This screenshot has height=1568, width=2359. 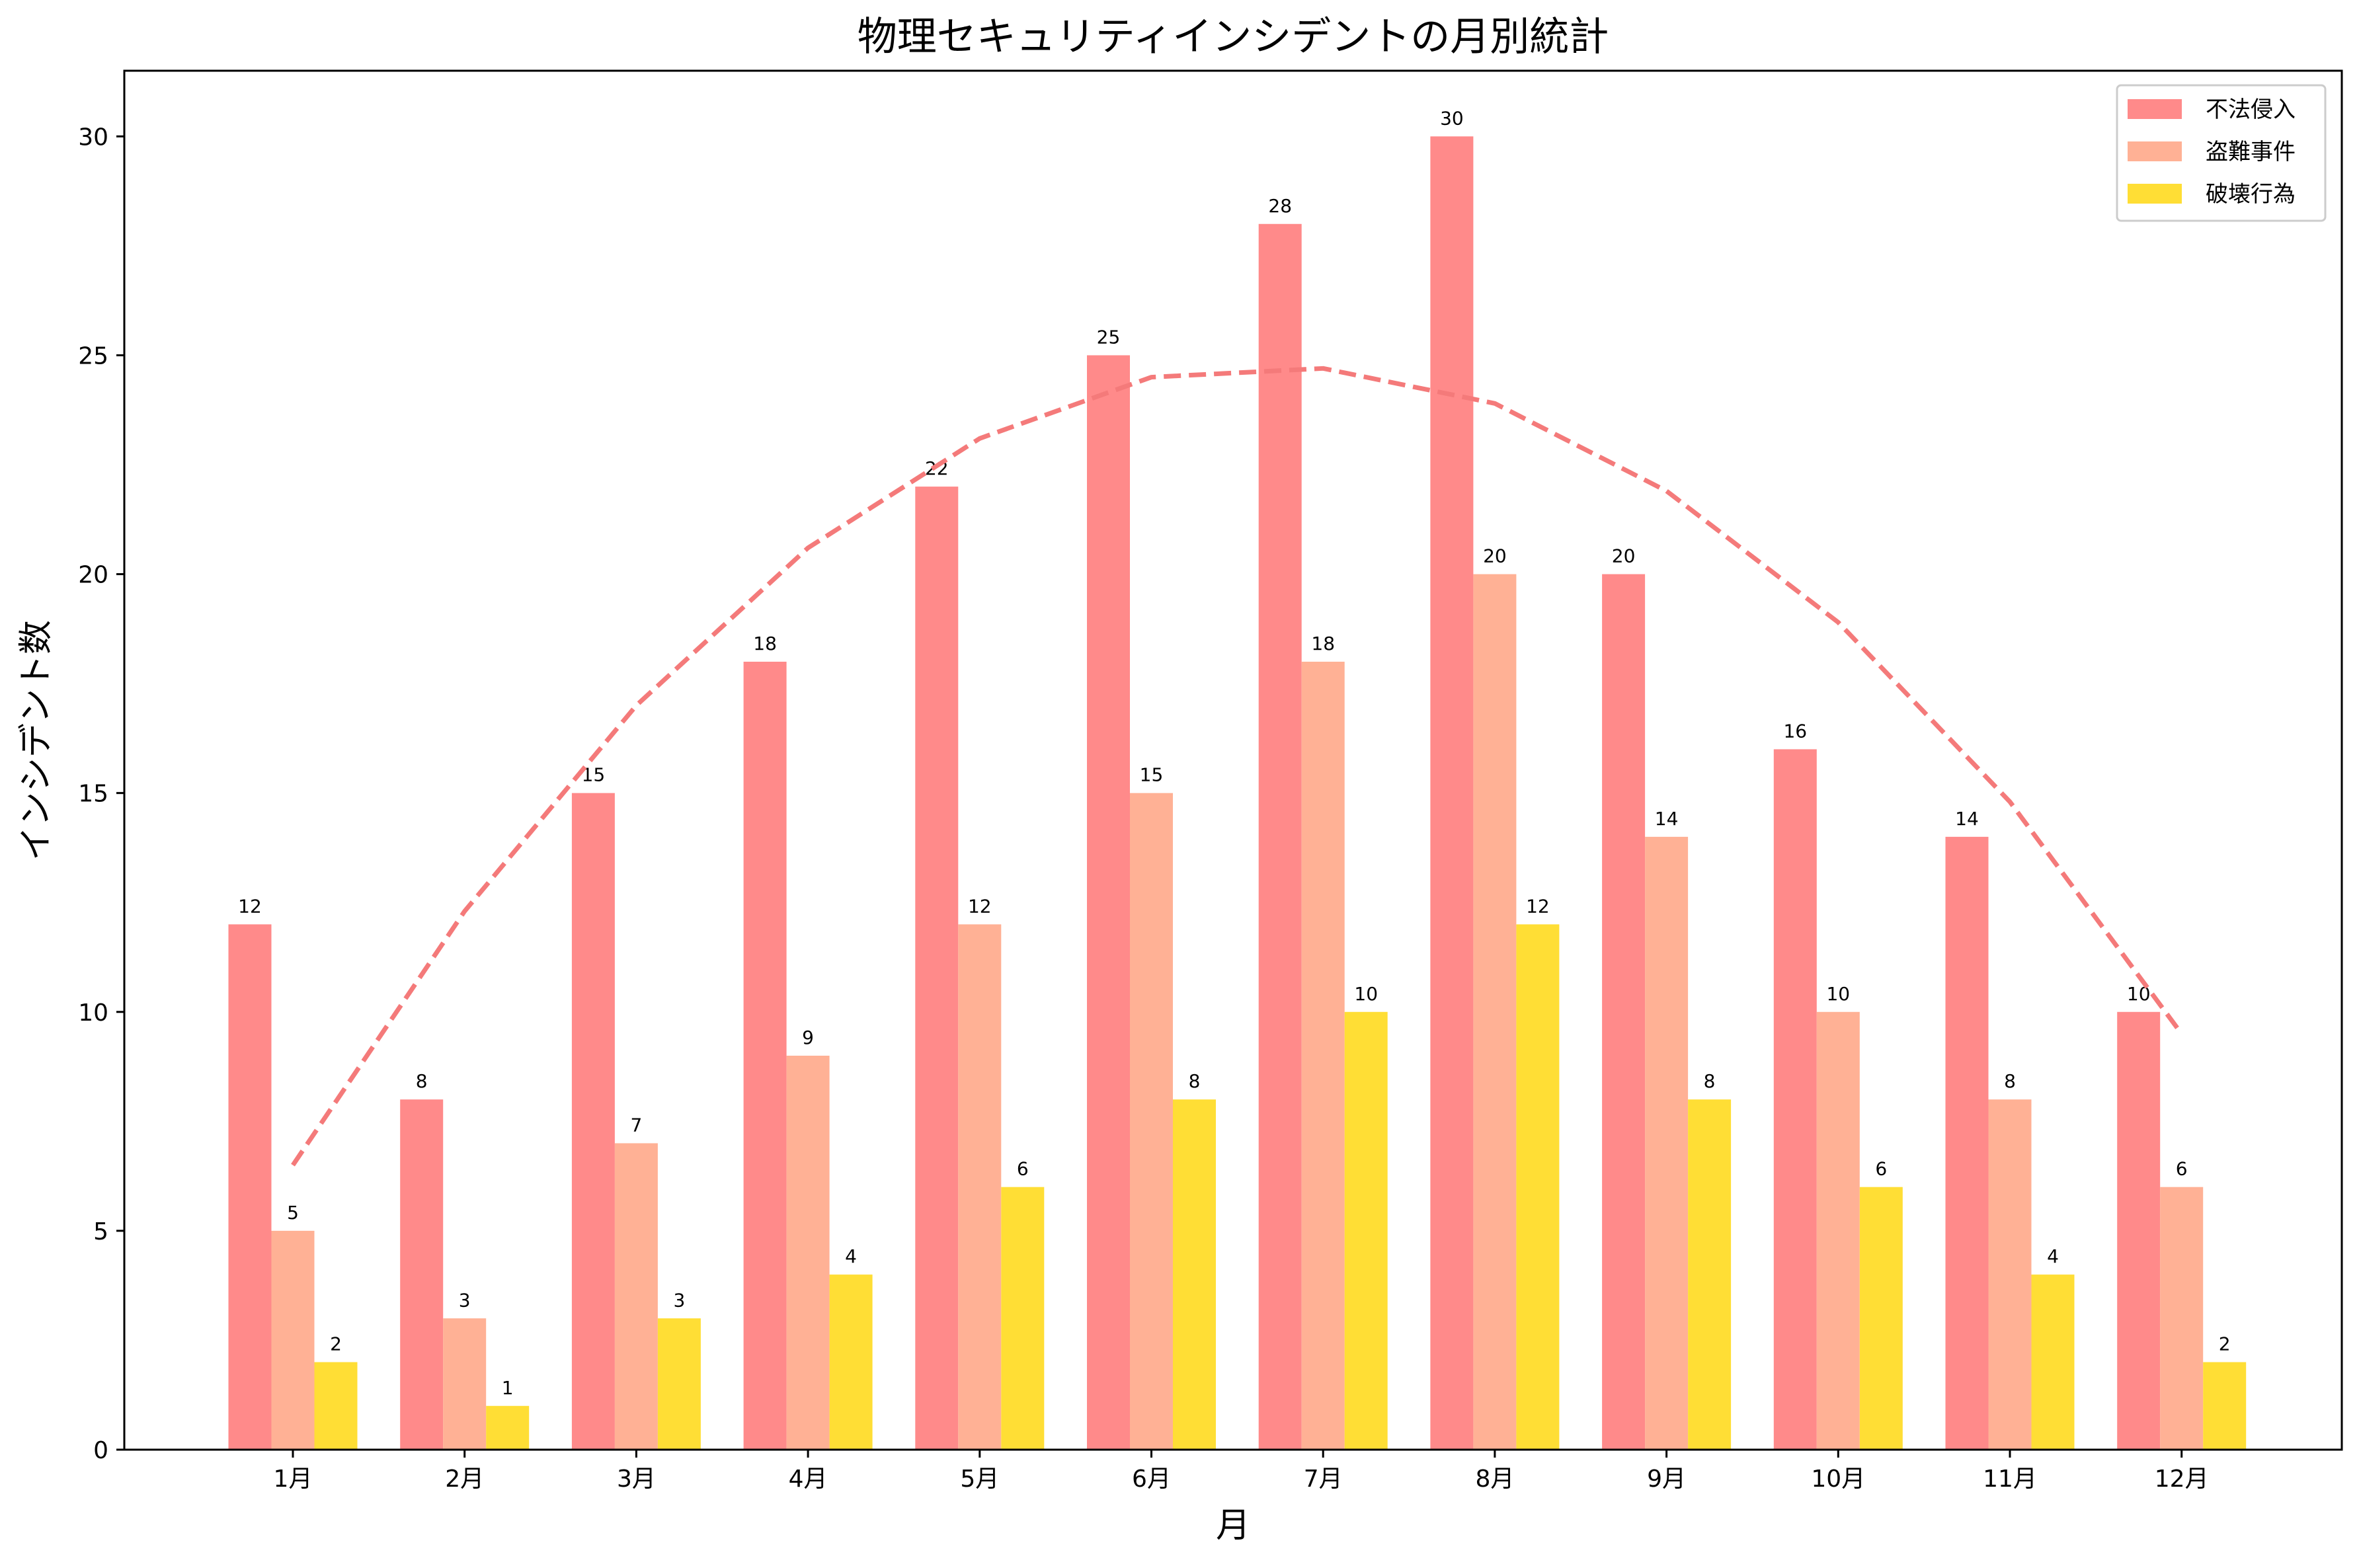 I want to click on x-tick-label-5: 6月, so click(x=1151, y=1479).